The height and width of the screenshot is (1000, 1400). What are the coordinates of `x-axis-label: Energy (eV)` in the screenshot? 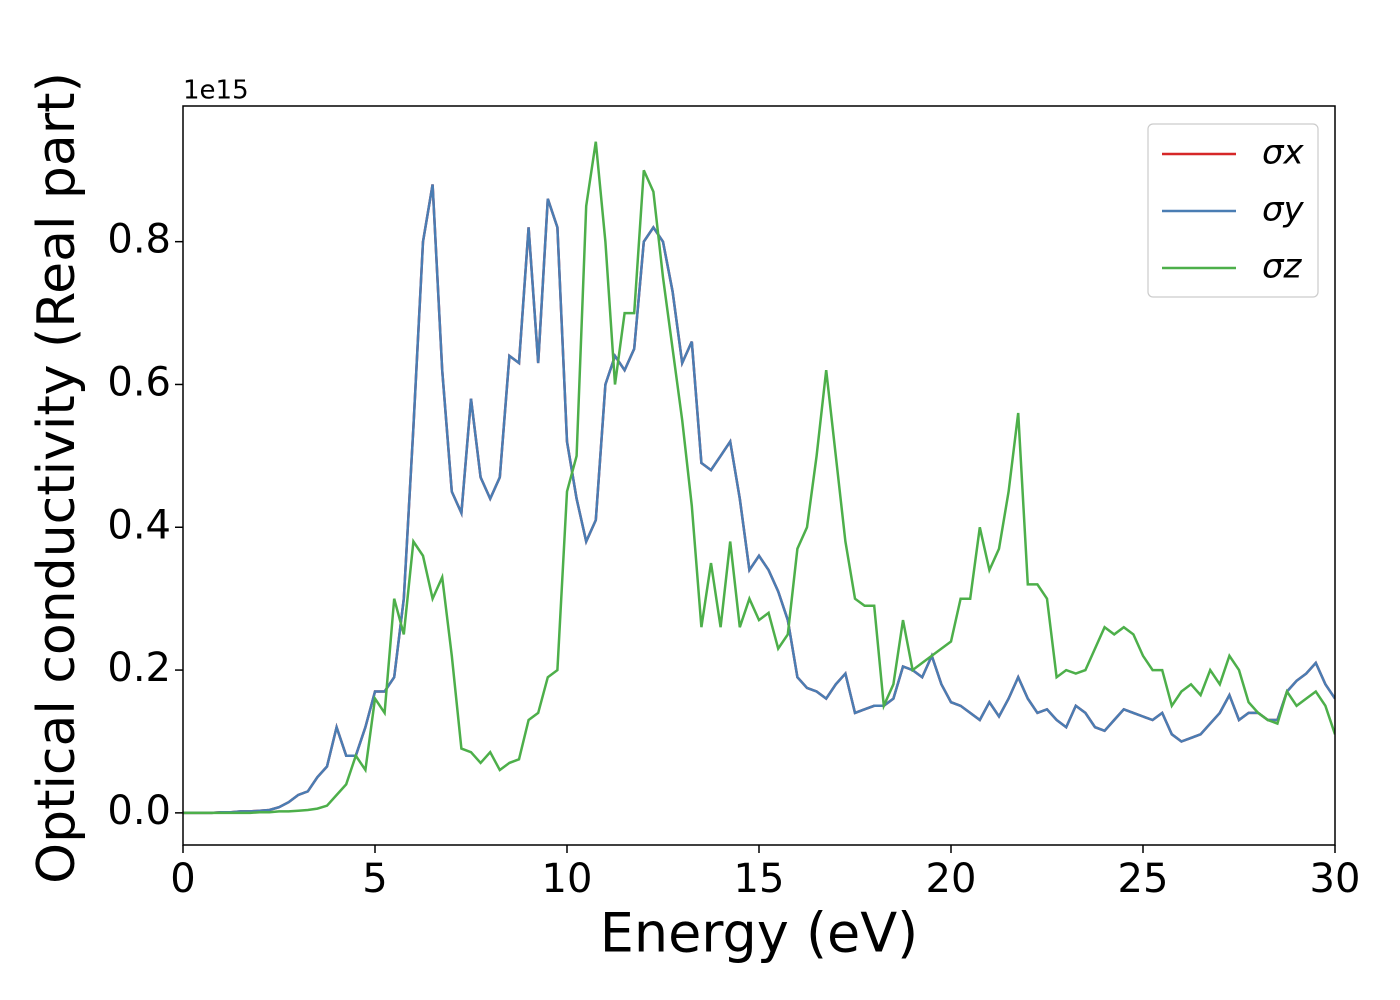 It's located at (759, 933).